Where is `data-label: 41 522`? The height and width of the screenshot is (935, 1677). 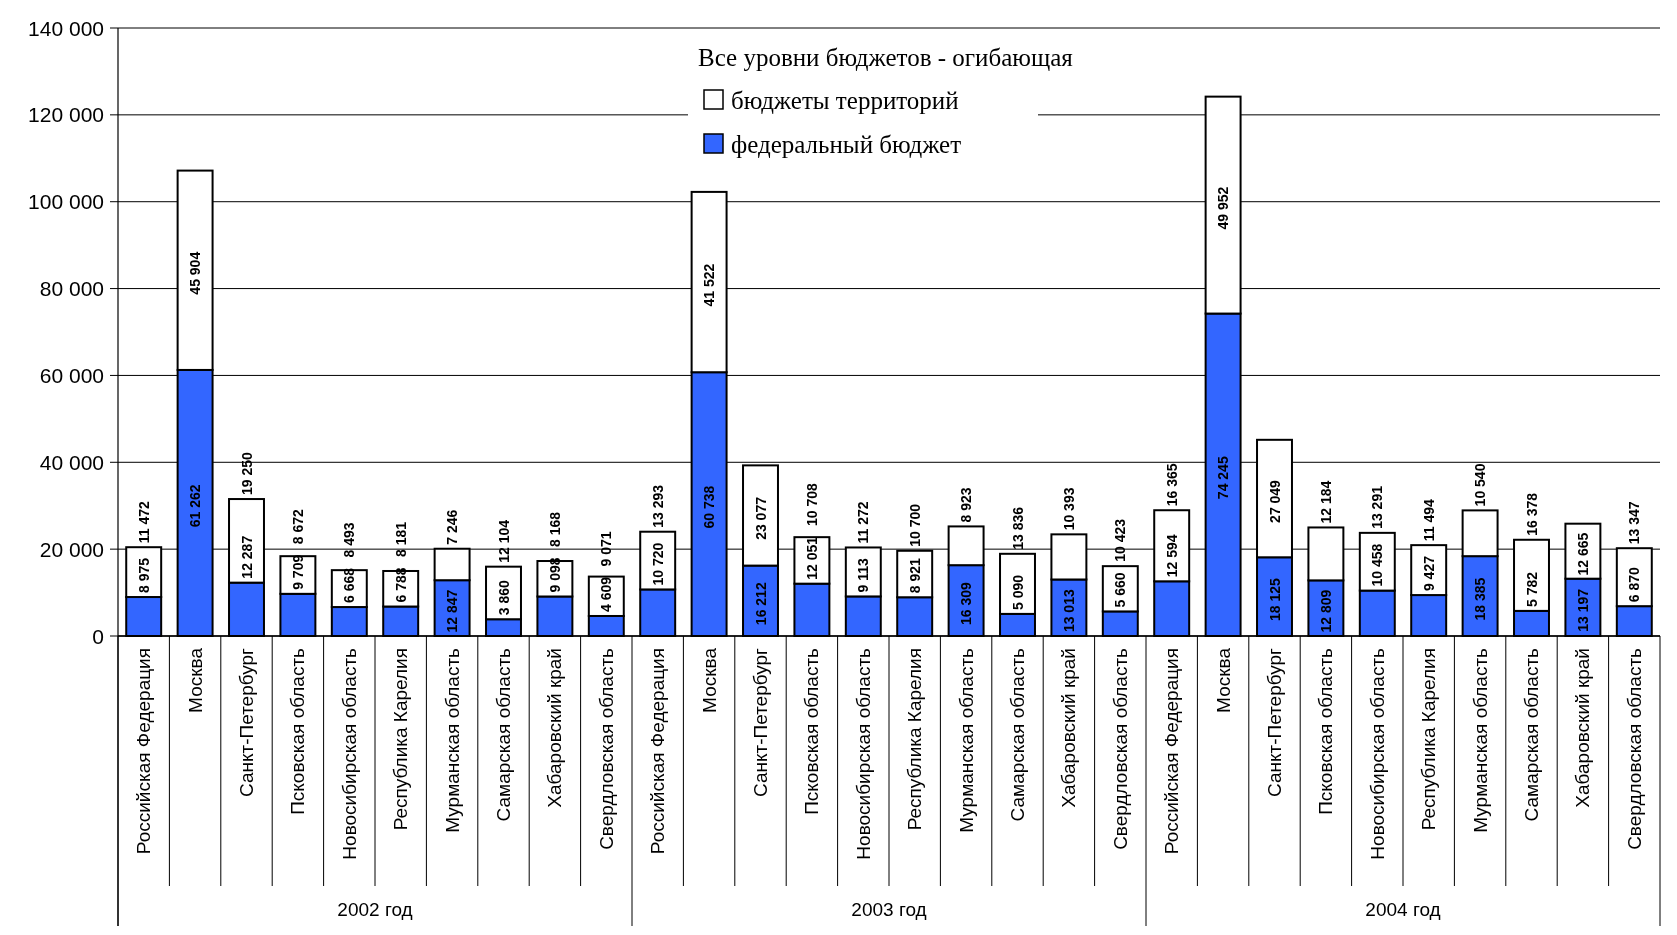 data-label: 41 522 is located at coordinates (709, 285).